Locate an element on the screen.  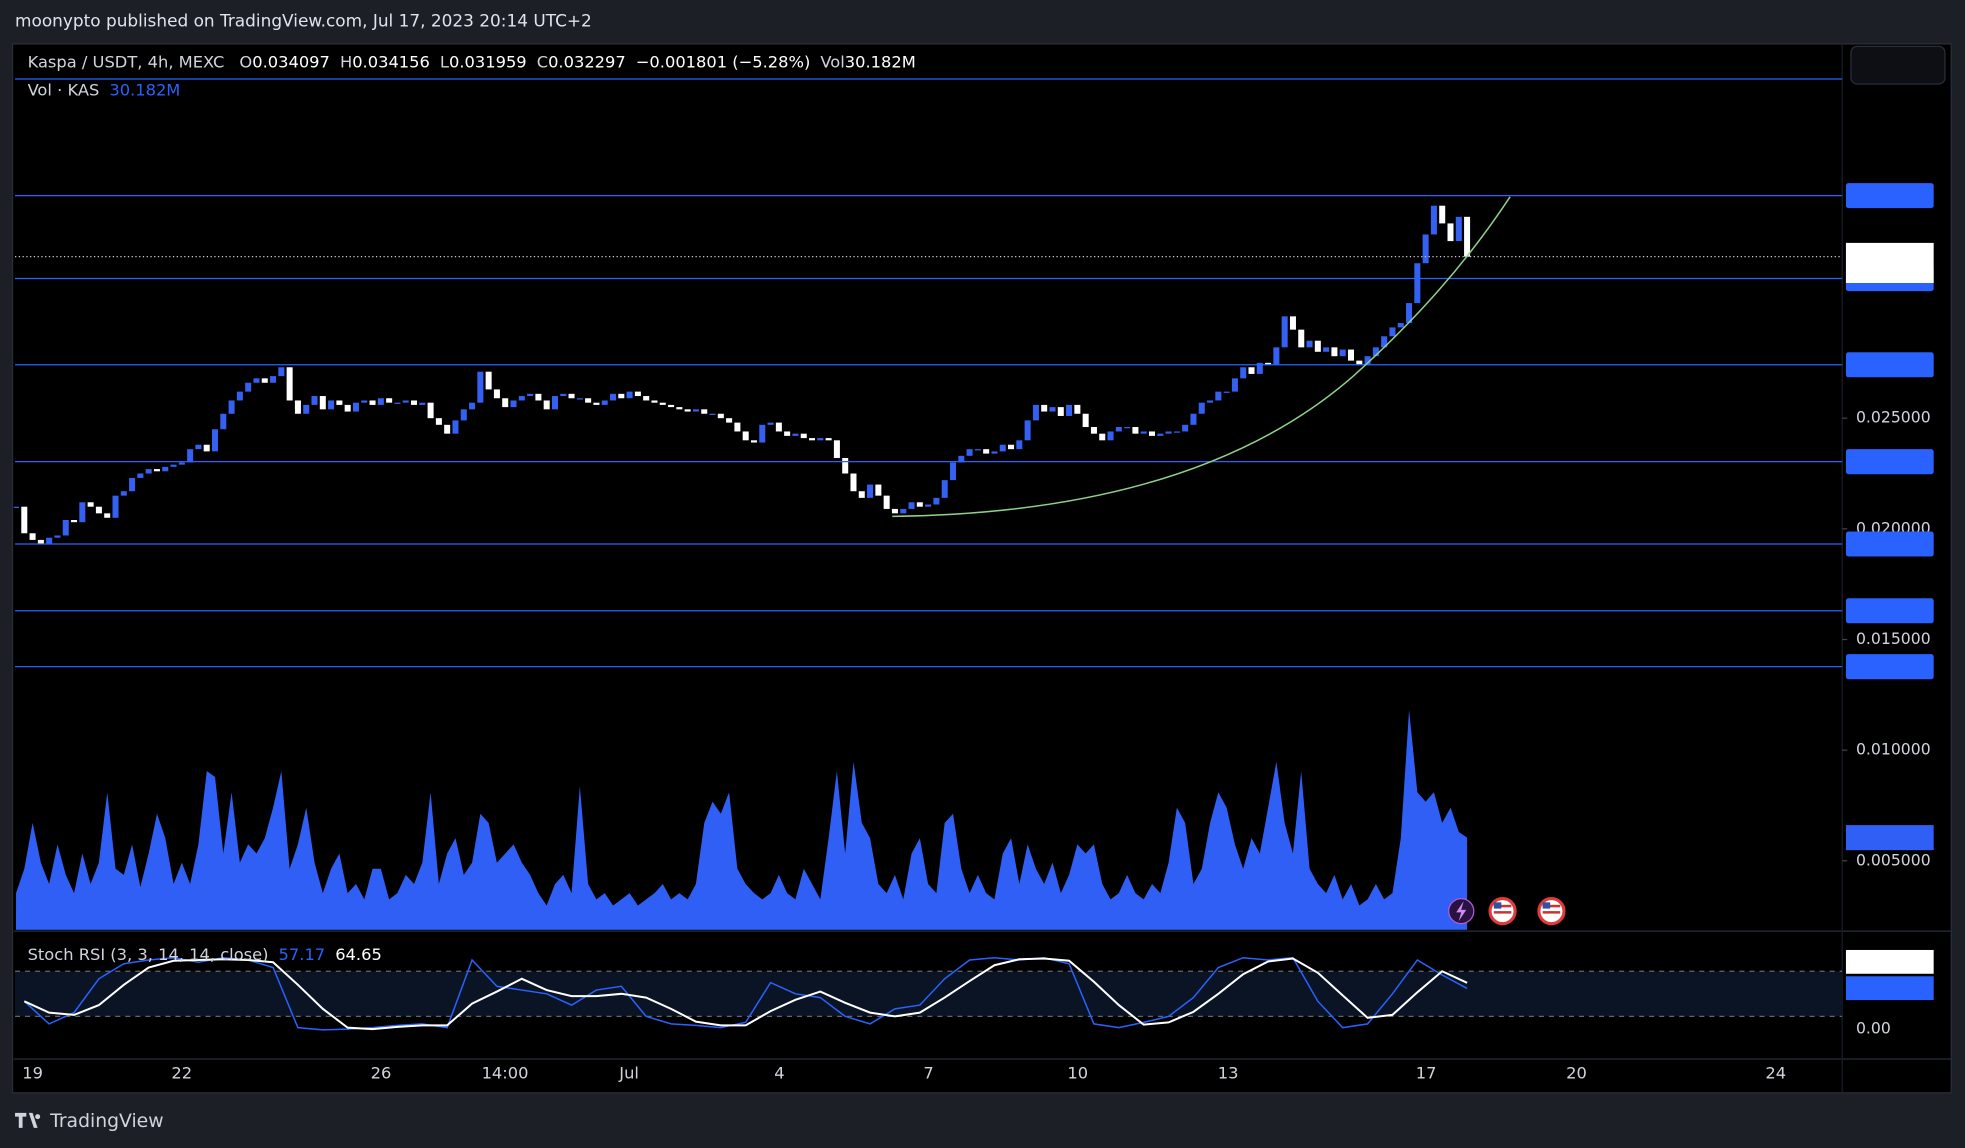
x-tick-label: Jul is located at coordinates (628, 1073).